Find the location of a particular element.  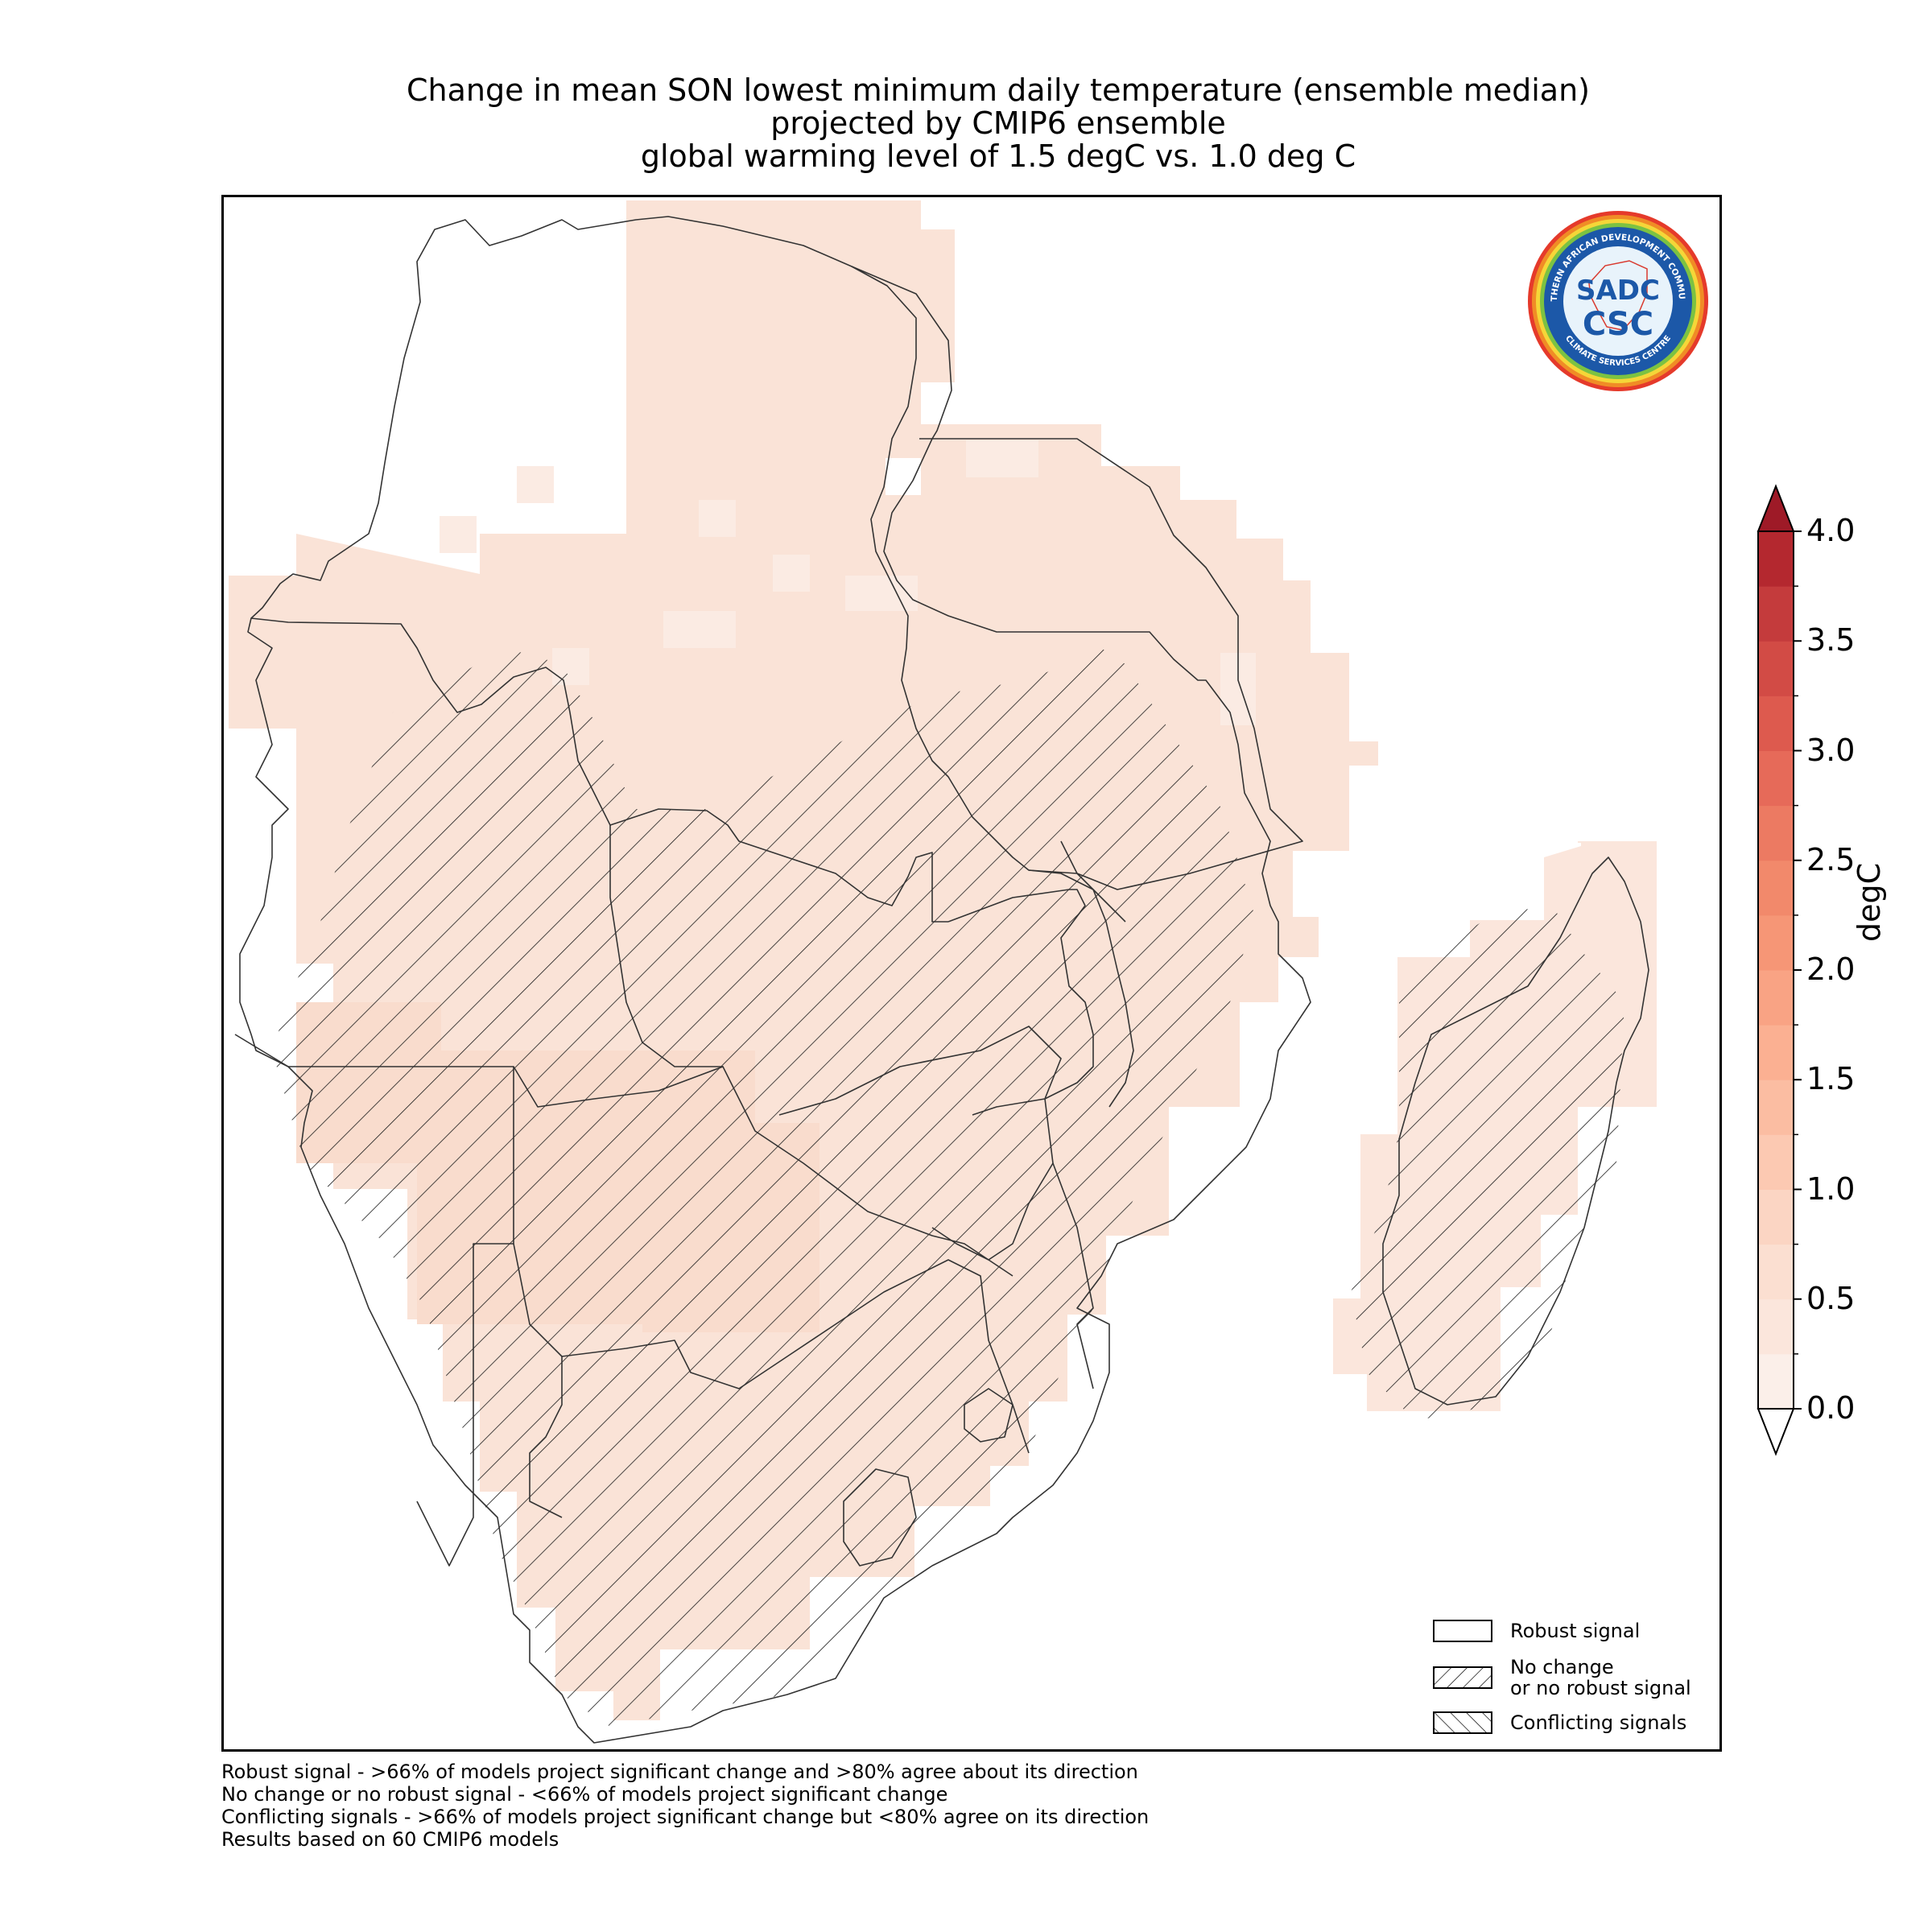

legend-swatch-conflicting is located at coordinates (1462, 1722).